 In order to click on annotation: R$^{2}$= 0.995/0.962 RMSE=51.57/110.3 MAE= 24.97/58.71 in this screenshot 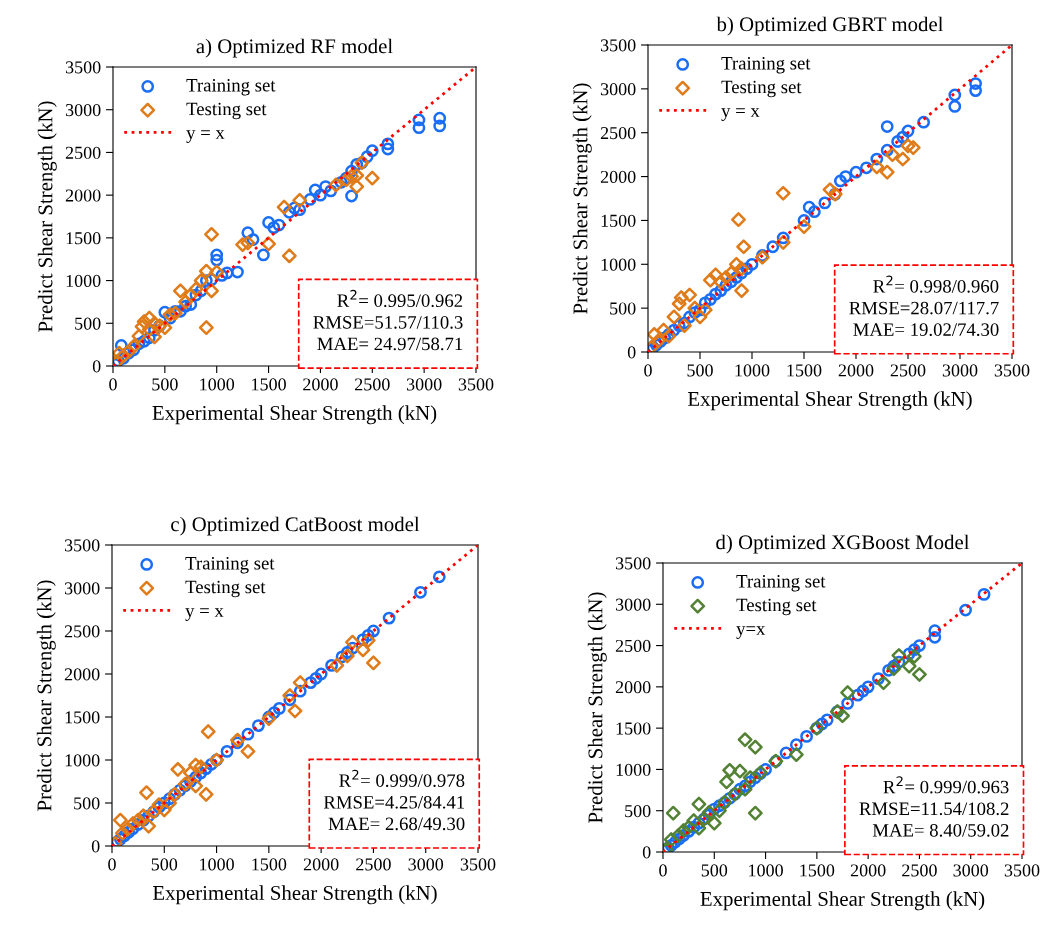, I will do `click(388, 320)`.